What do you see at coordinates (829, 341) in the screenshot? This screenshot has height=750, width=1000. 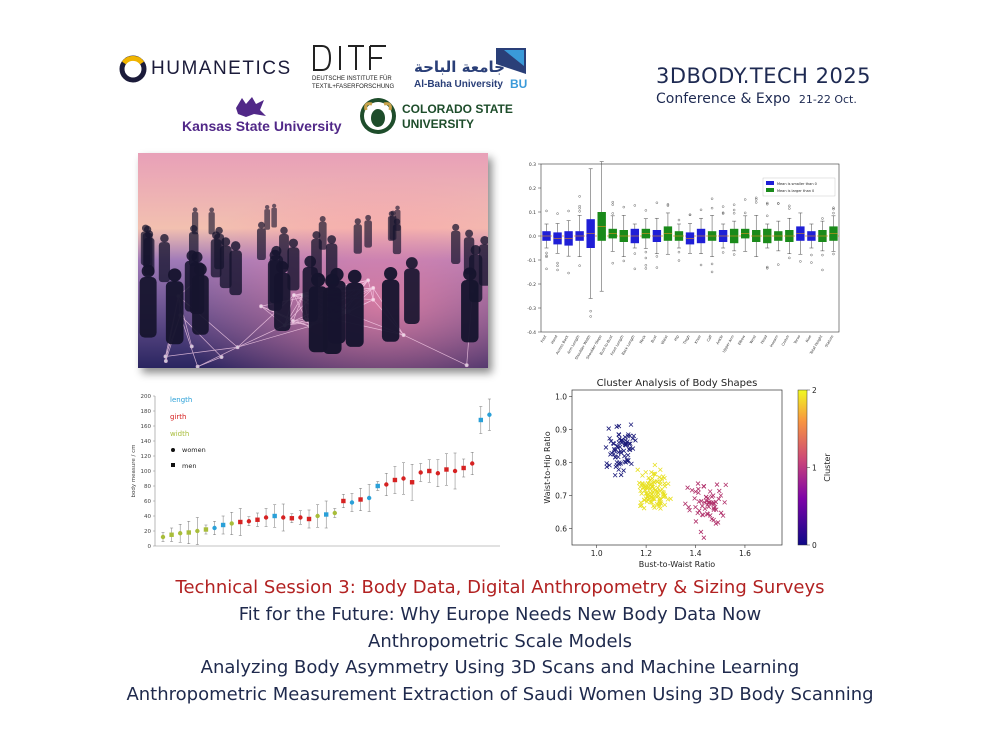 I see `boxplot-category-label: Stature` at bounding box center [829, 341].